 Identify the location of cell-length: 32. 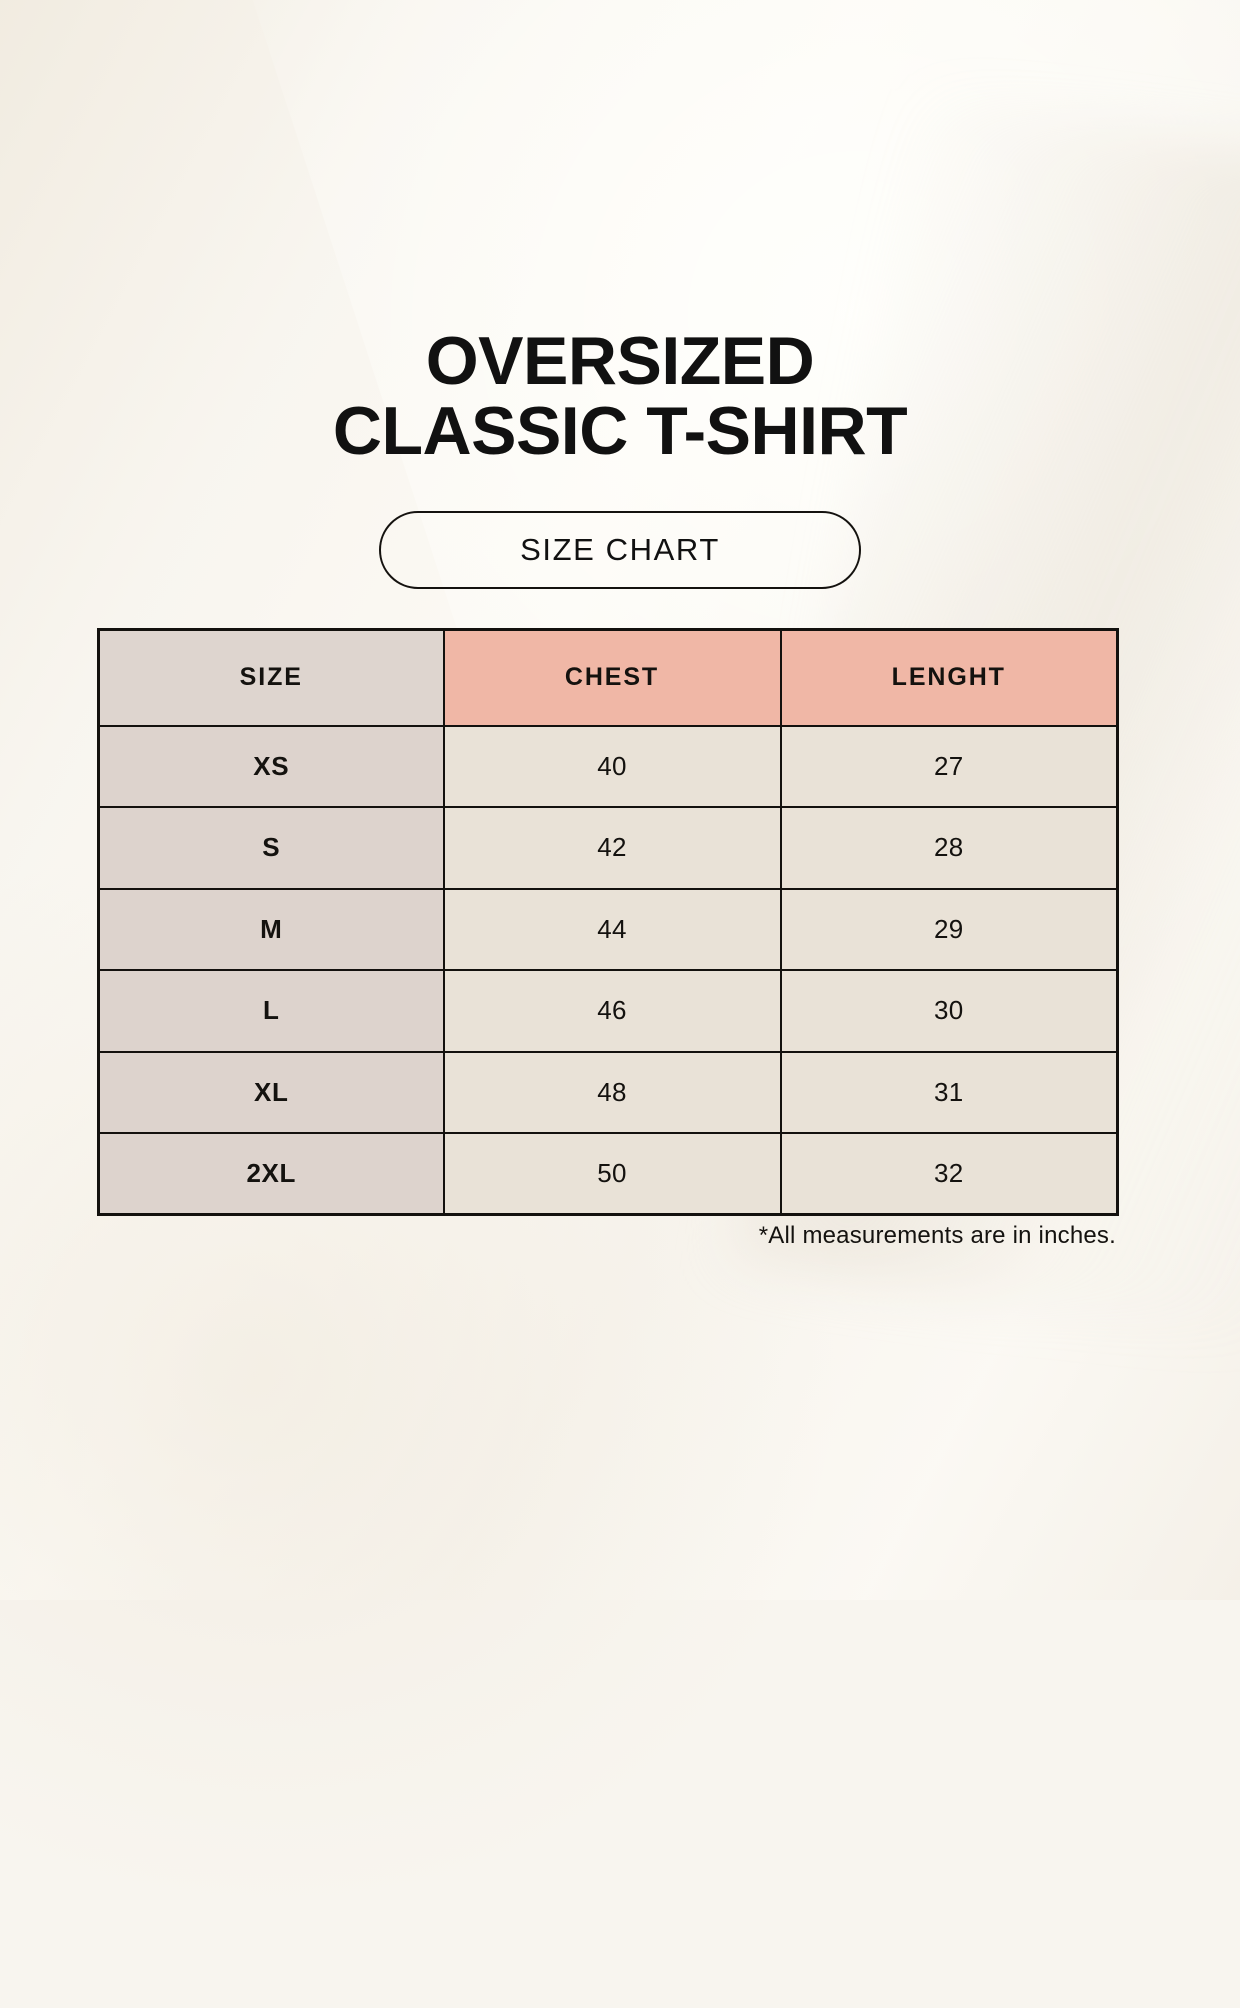
(949, 1174).